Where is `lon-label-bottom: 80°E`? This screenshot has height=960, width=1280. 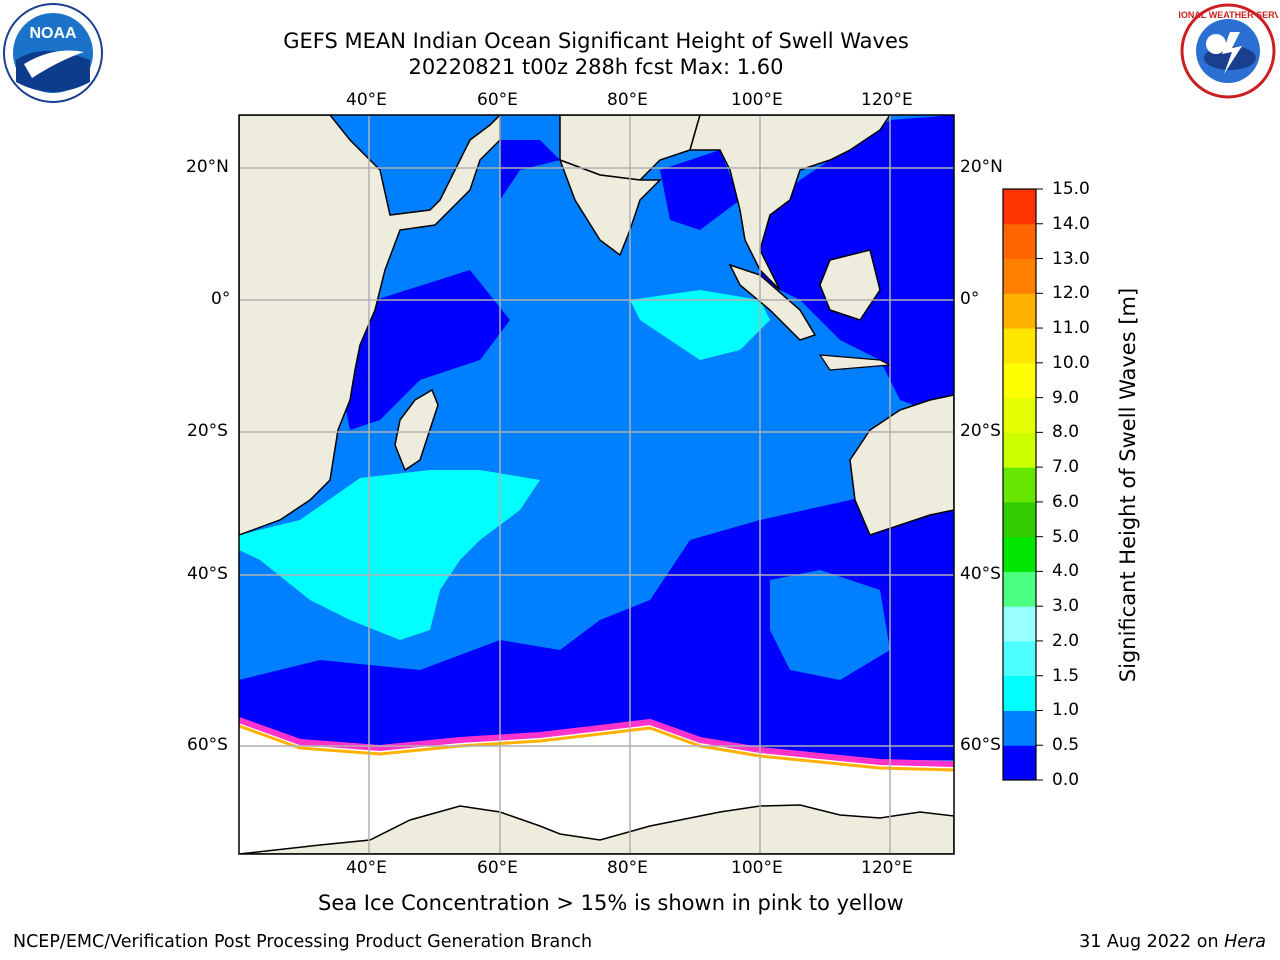
lon-label-bottom: 80°E is located at coordinates (627, 868).